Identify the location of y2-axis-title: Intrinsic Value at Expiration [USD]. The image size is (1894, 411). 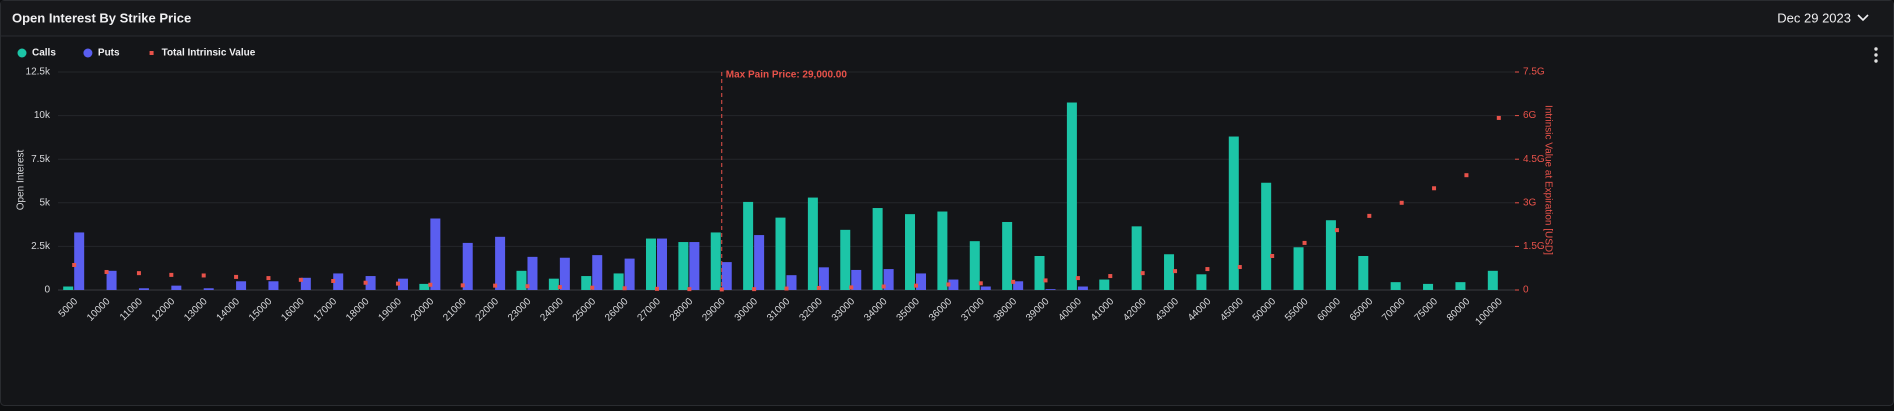
(1547, 180).